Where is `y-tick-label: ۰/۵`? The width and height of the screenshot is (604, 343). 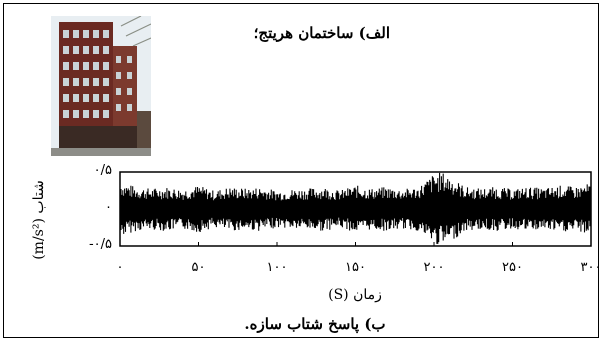 y-tick-label: ۰/۵ is located at coordinates (102, 170).